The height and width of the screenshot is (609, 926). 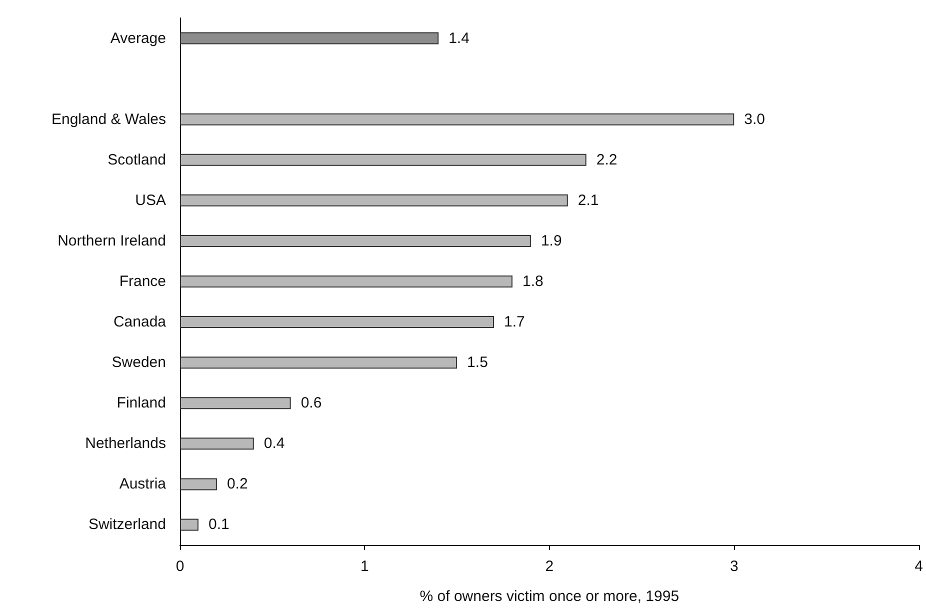 I want to click on data-label: 1.7, so click(x=514, y=322).